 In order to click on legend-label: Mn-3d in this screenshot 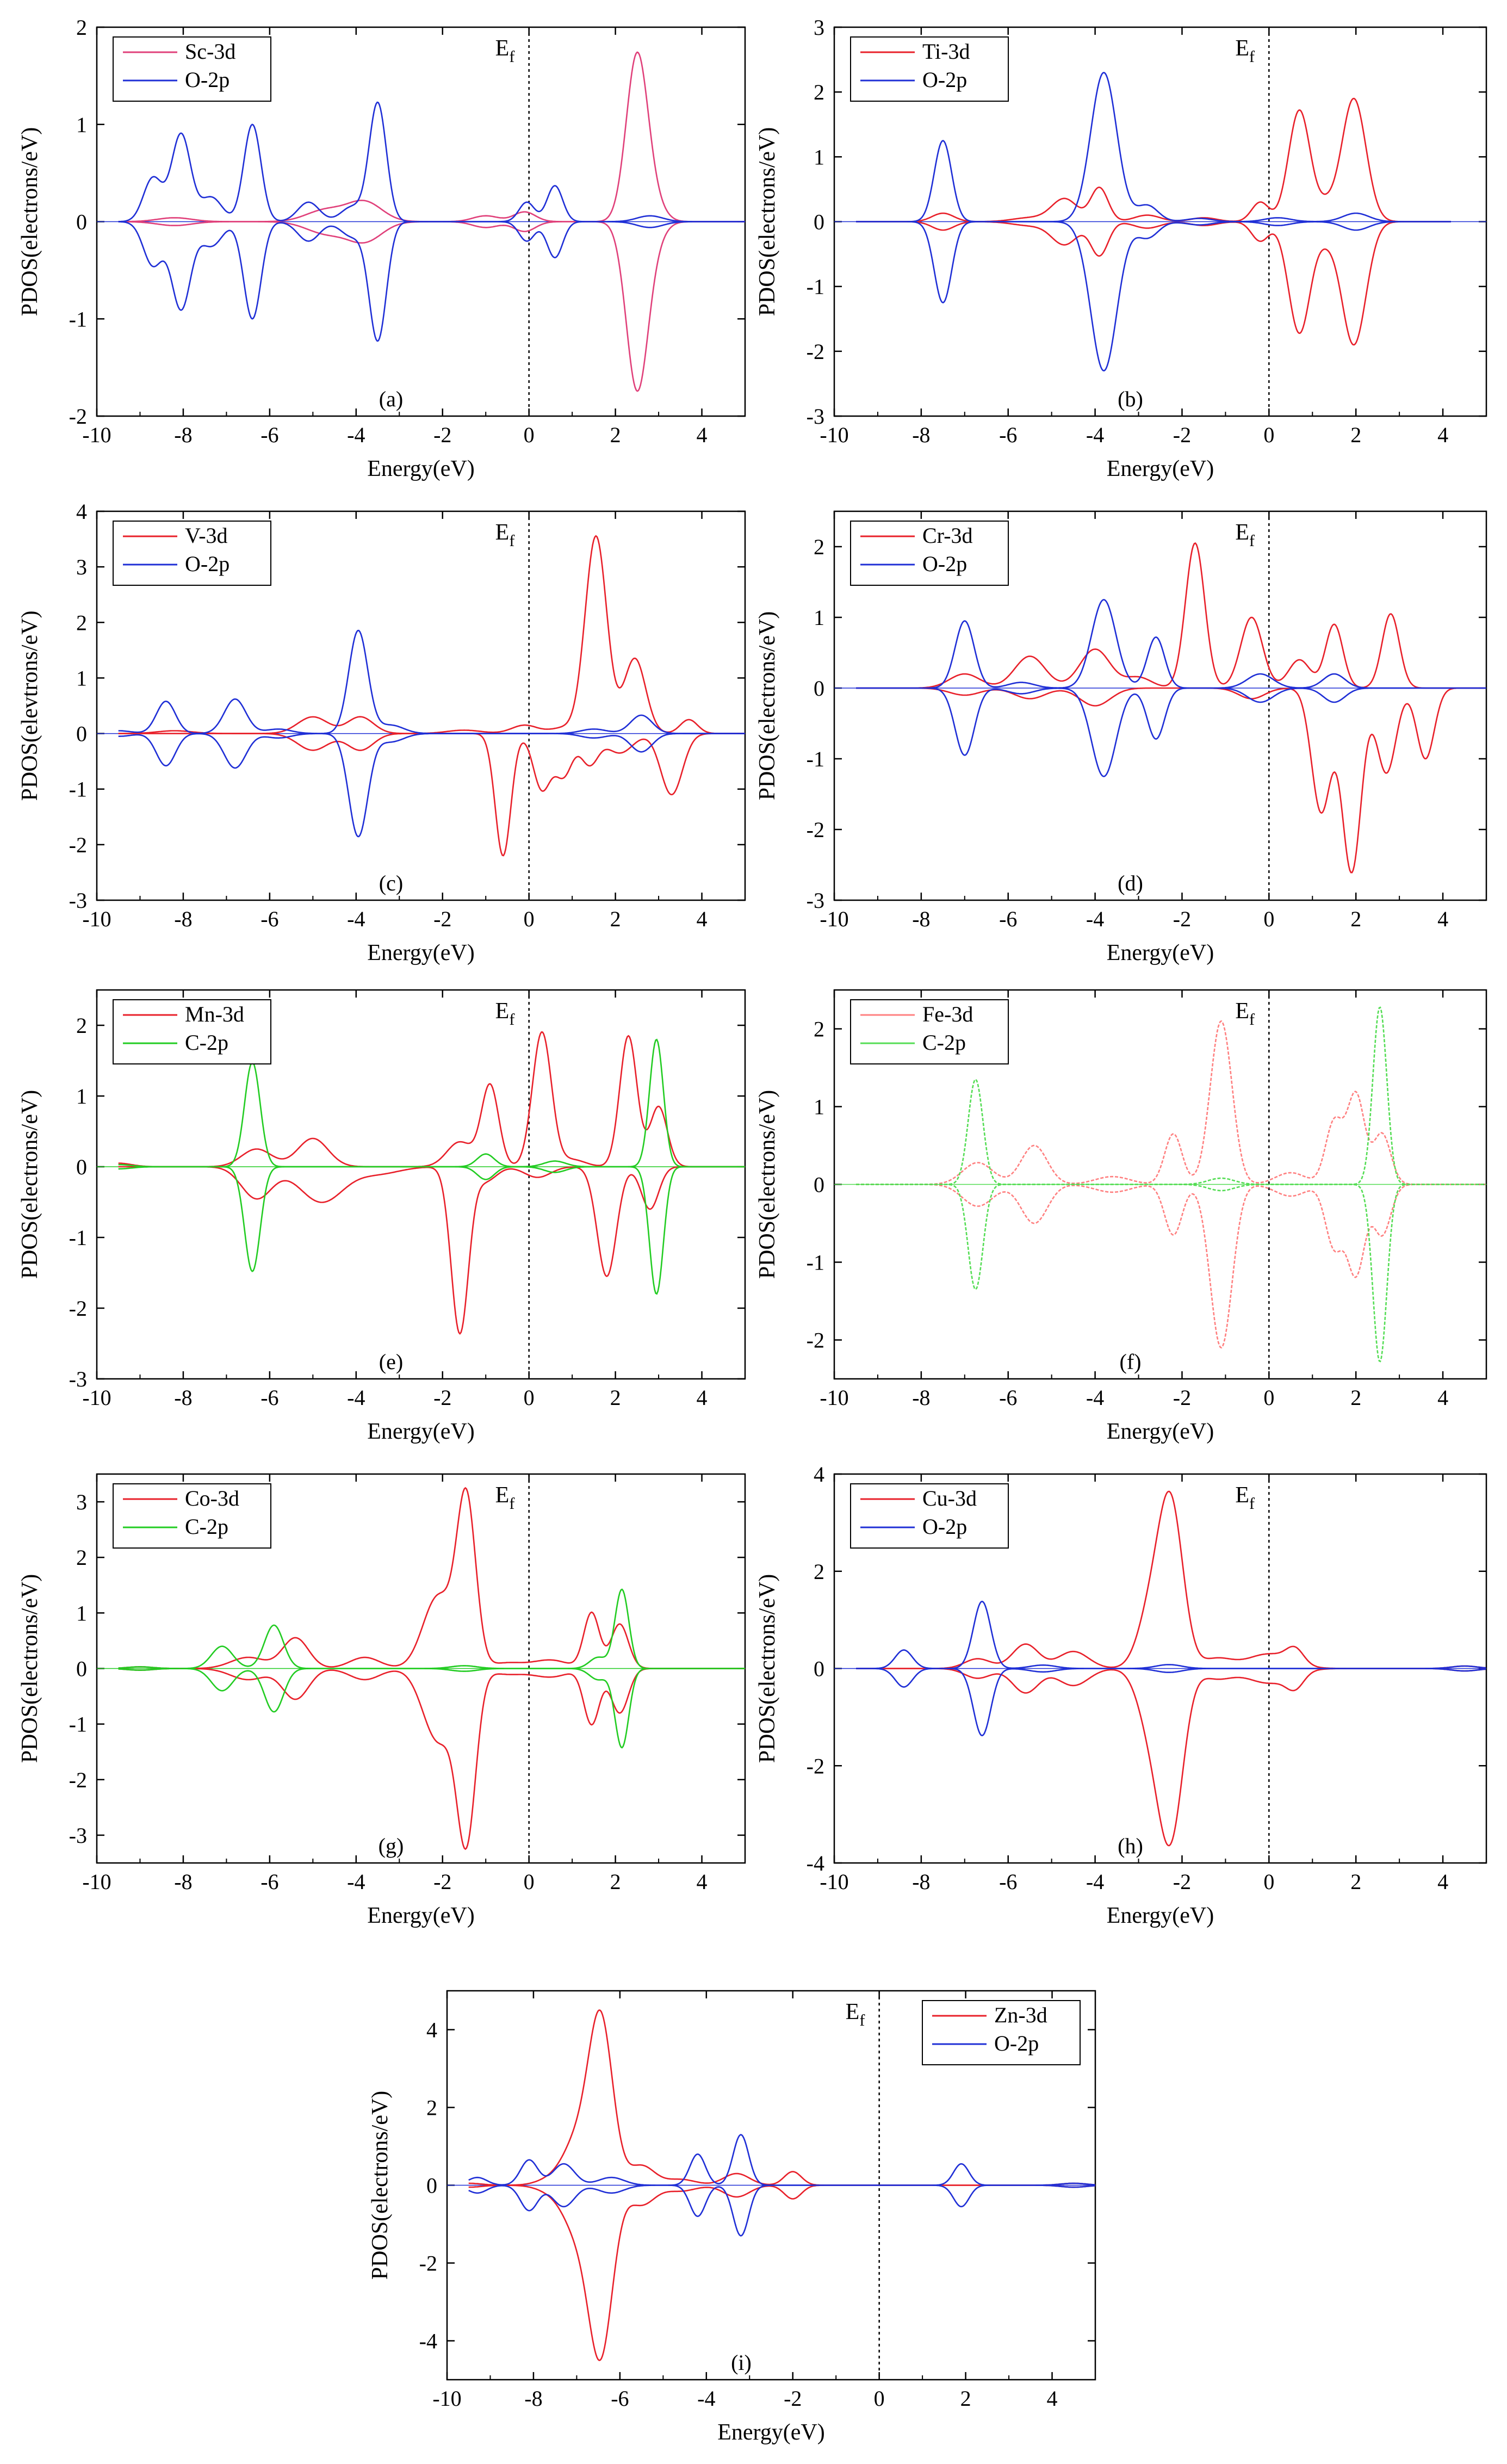, I will do `click(214, 1014)`.